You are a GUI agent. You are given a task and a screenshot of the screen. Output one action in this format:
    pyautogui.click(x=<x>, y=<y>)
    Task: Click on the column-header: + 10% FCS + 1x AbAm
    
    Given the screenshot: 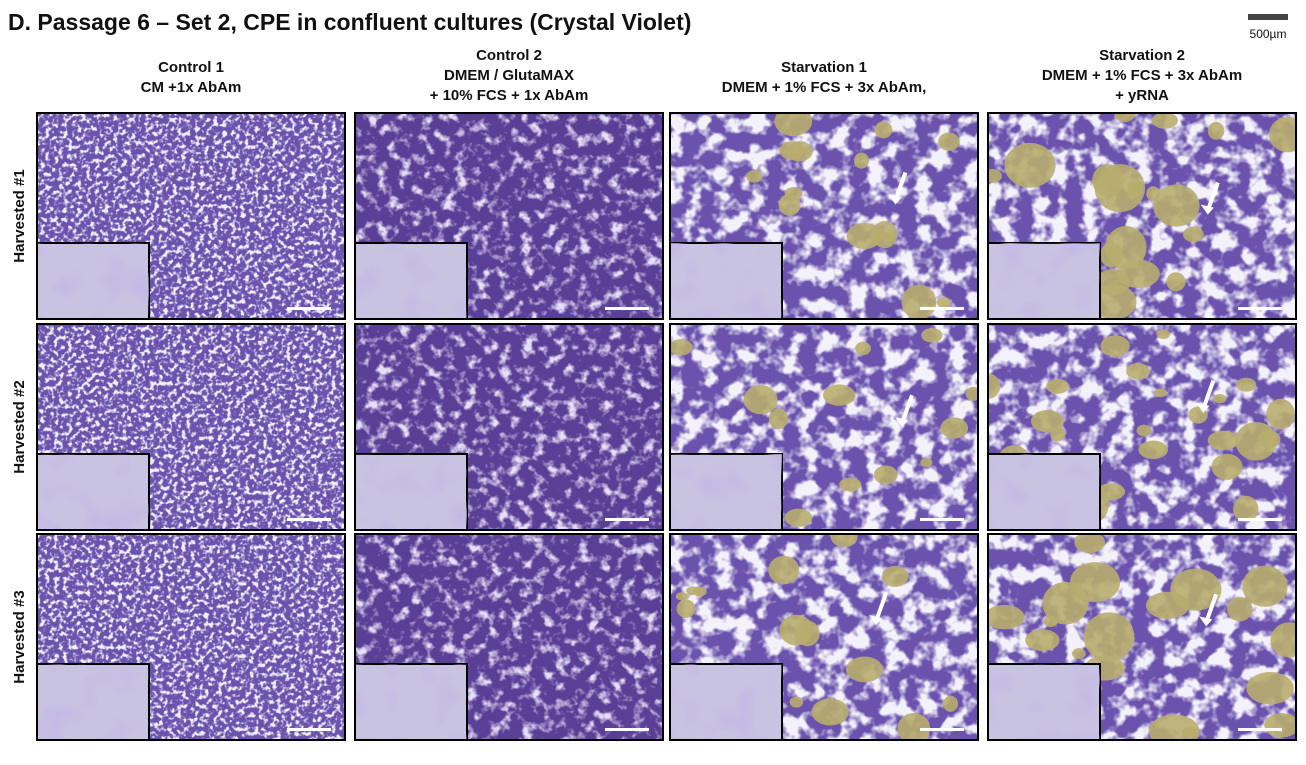 What is the action you would take?
    pyautogui.click(x=509, y=95)
    